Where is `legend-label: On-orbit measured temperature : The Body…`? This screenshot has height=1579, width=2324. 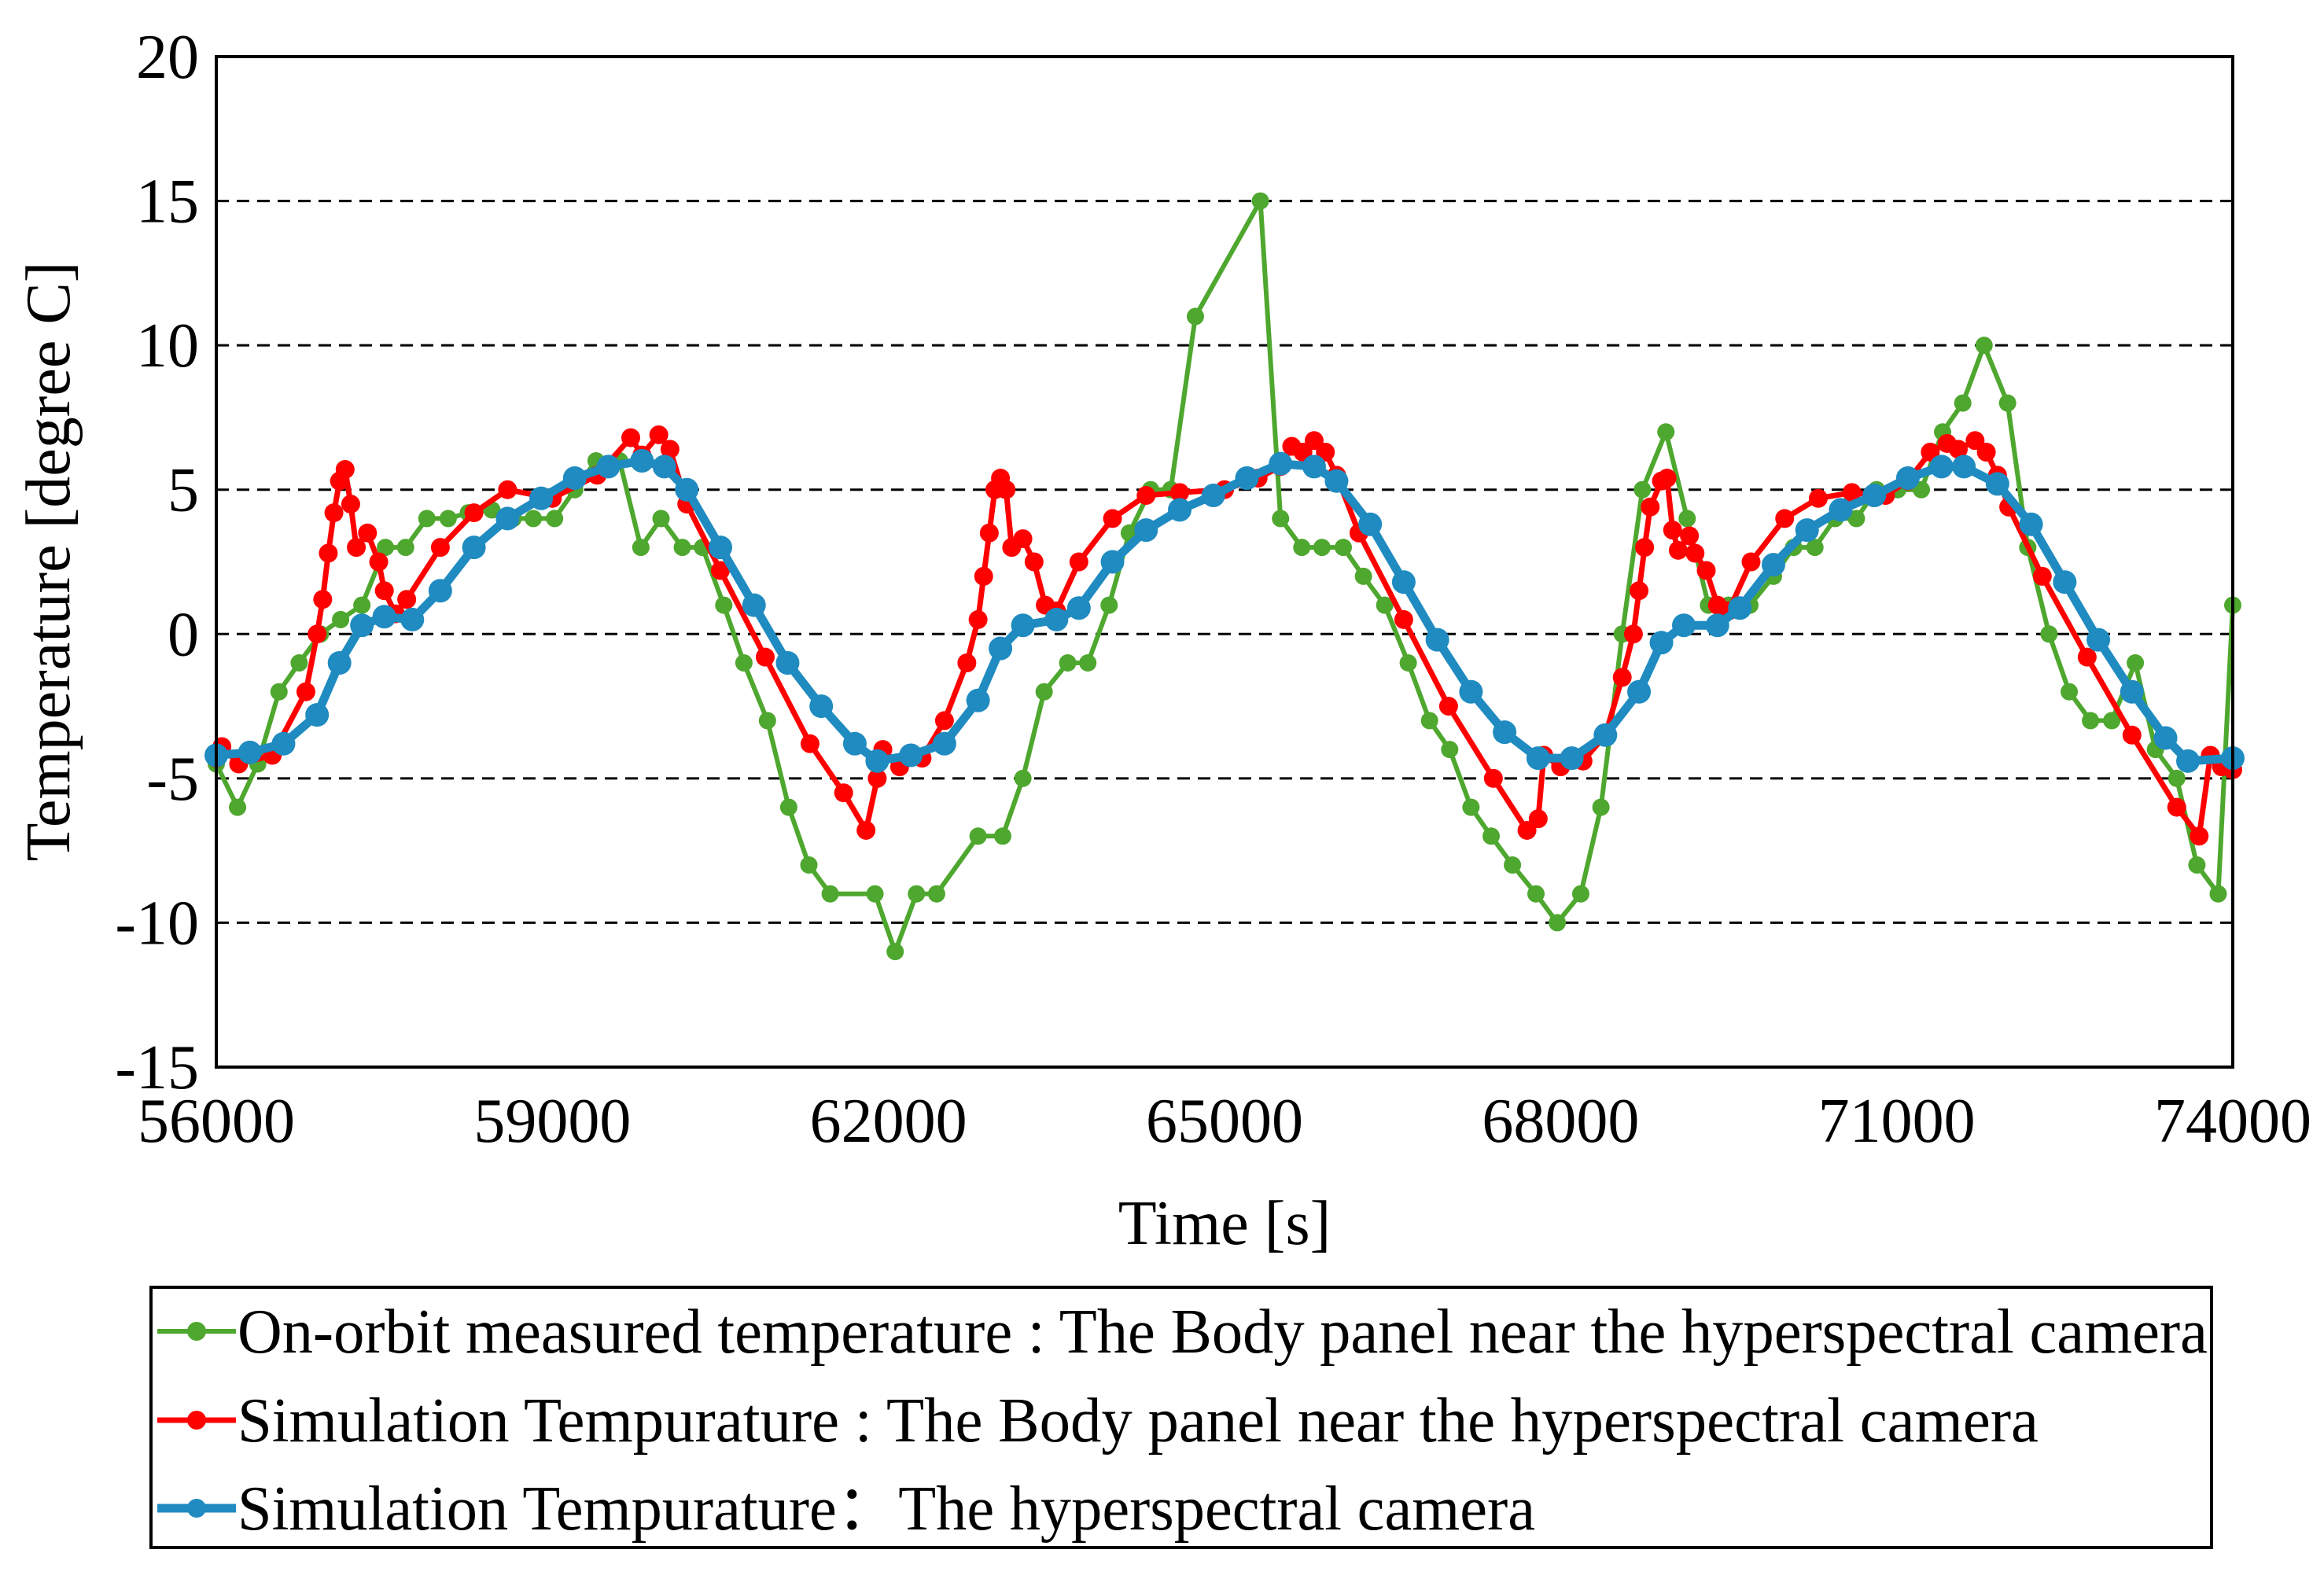 legend-label: On-orbit measured temperature : The Body… is located at coordinates (1223, 1332).